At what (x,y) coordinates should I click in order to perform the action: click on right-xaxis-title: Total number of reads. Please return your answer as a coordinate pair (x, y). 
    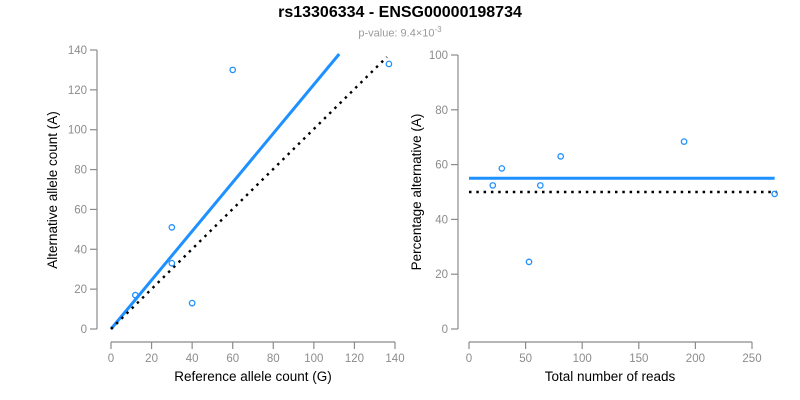
    Looking at the image, I should click on (610, 376).